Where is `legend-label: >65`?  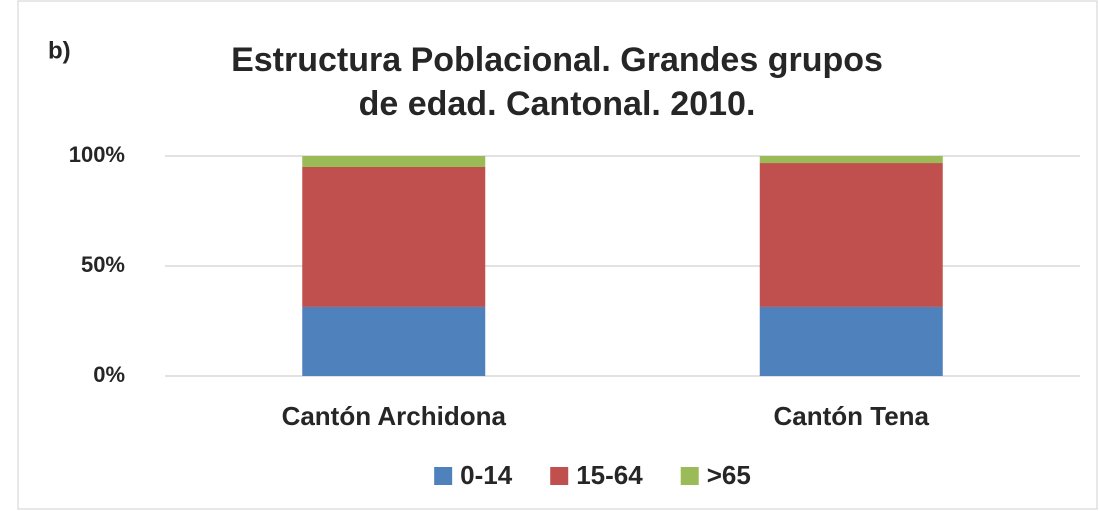 legend-label: >65 is located at coordinates (729, 475).